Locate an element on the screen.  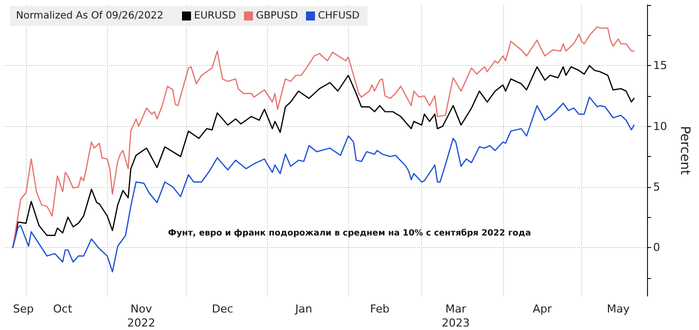
y-axis-title: Percent is located at coordinates (684, 150).